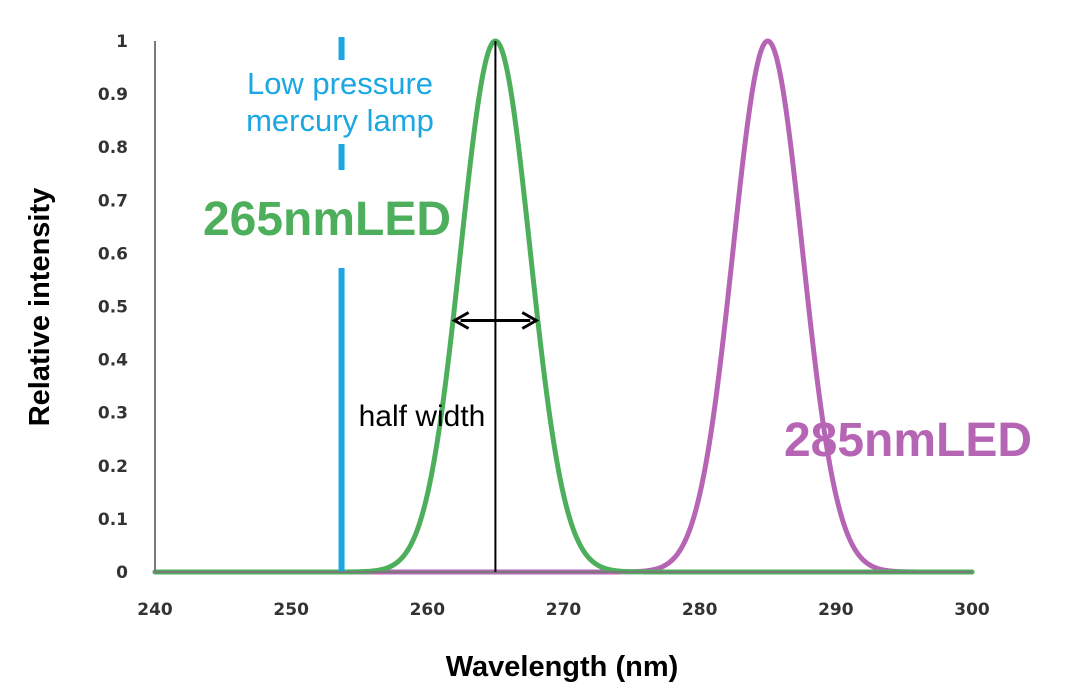 This screenshot has width=1084, height=692. What do you see at coordinates (113, 95) in the screenshot?
I see `y-tick-label: 0.9` at bounding box center [113, 95].